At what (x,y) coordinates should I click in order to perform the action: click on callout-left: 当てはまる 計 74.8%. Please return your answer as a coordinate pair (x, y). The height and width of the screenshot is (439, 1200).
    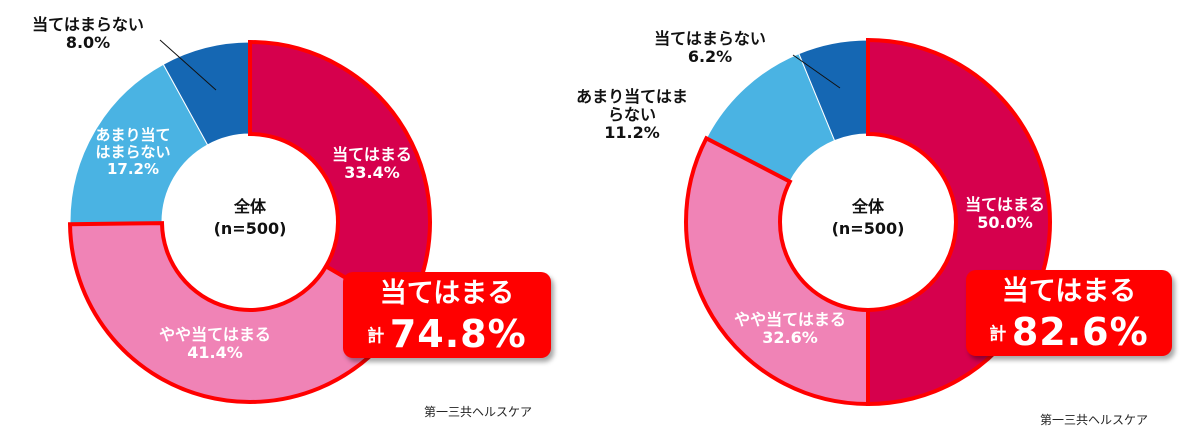
    Looking at the image, I should click on (447, 315).